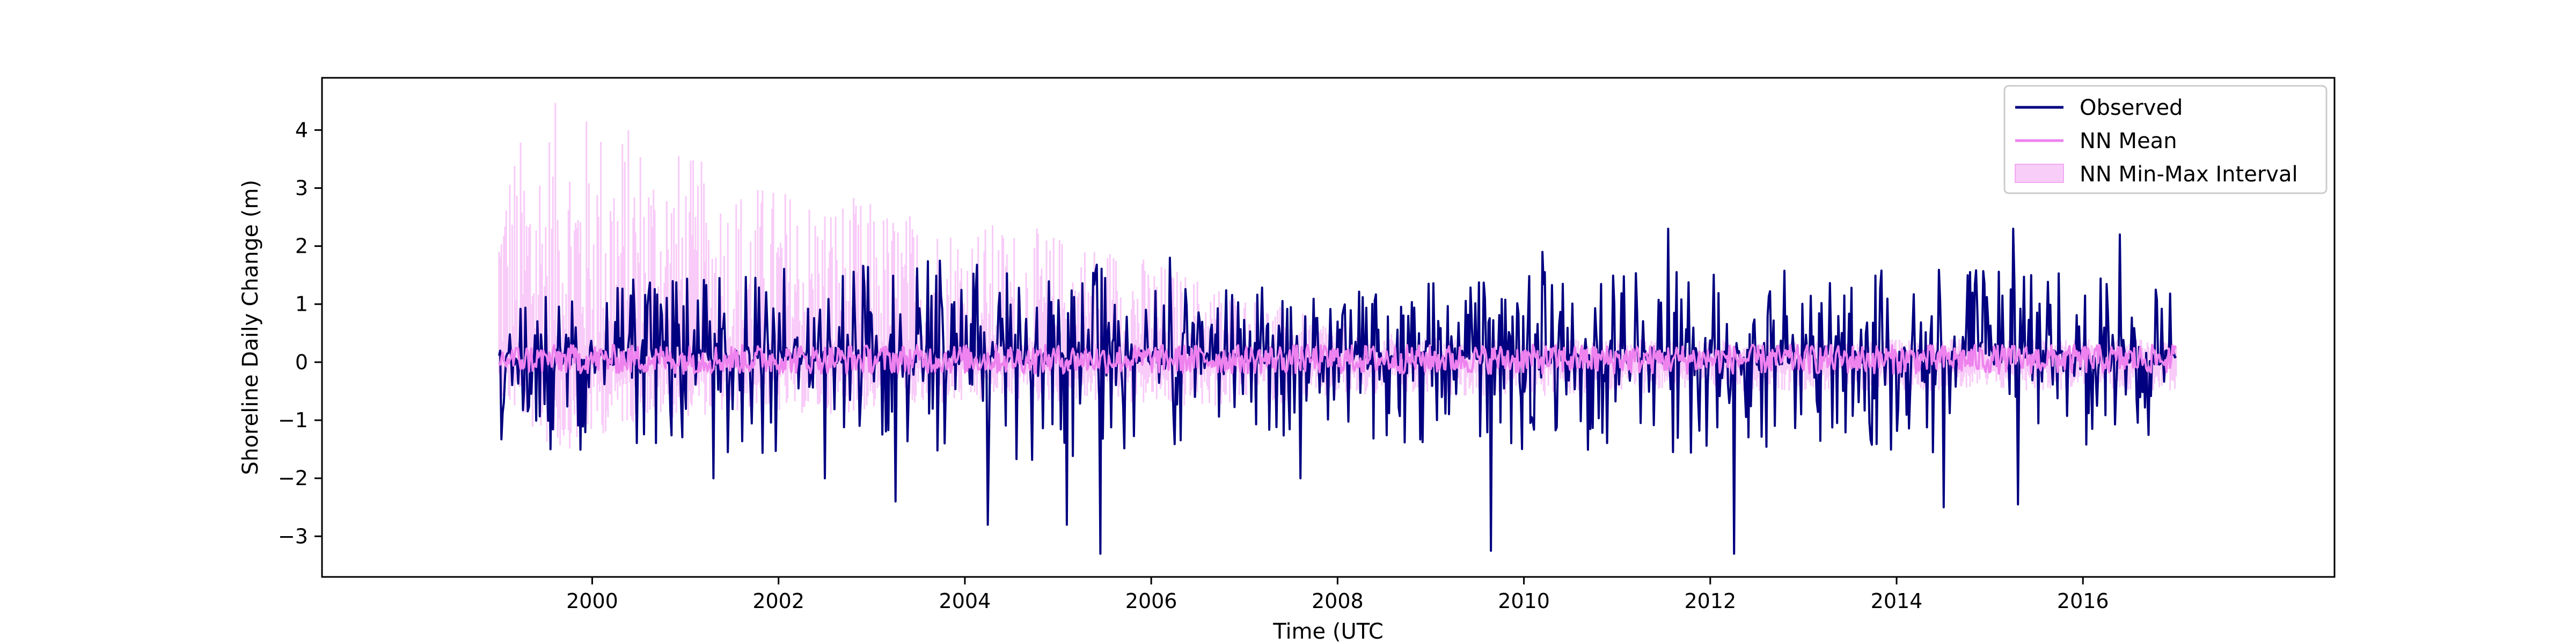 The width and height of the screenshot is (2576, 644). Describe the element at coordinates (2189, 174) in the screenshot. I see `legend-nn-interval-label: NN Min-Max Interval` at that location.